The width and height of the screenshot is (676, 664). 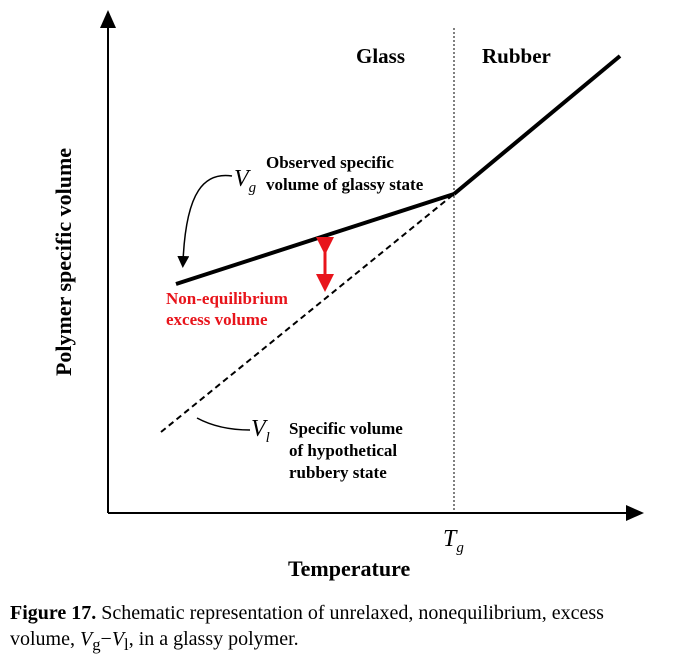 I want to click on caption-vg-symbol: V, so click(x=86, y=639).